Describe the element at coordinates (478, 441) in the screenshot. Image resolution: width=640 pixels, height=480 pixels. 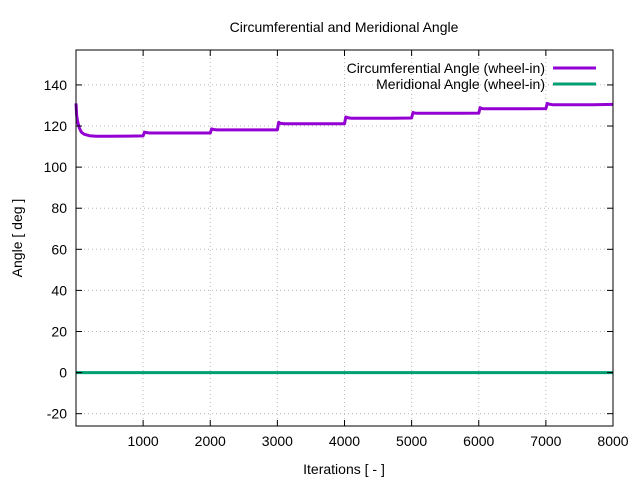
I see `x-tick-label: 6000` at that location.